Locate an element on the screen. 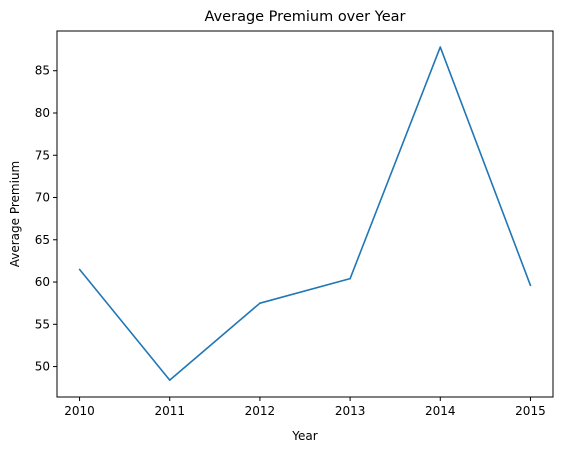 Image resolution: width=563 pixels, height=458 pixels. x-tick-label: 2015 is located at coordinates (530, 411).